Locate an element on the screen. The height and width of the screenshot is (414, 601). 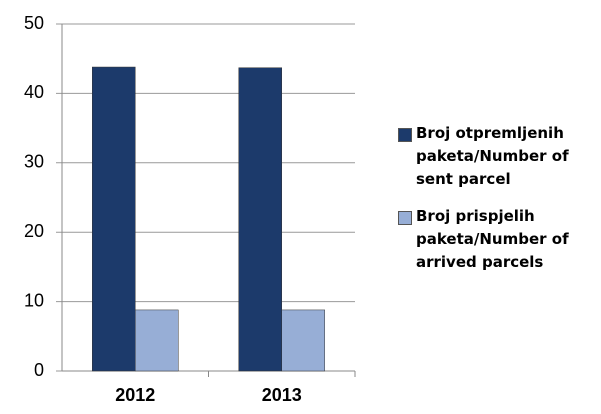
y-tick-label: 20 is located at coordinates (34, 231).